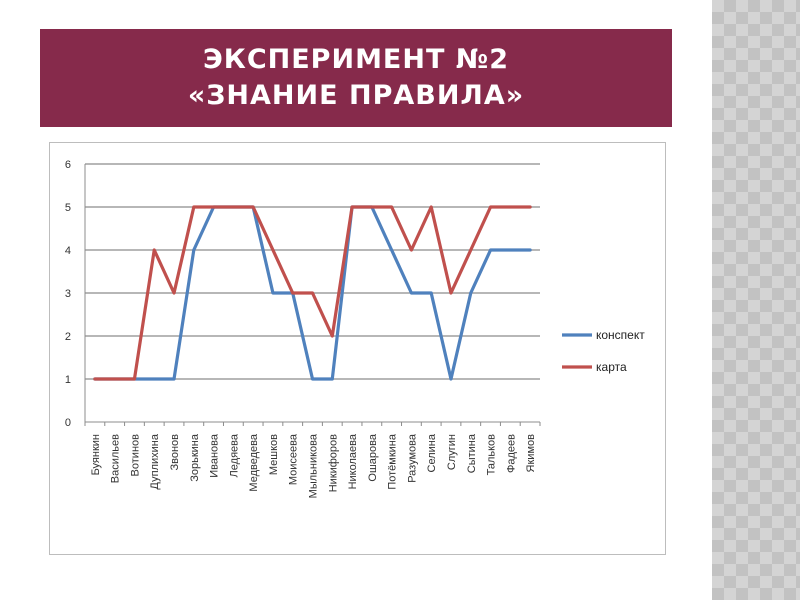 The height and width of the screenshot is (600, 800). I want to click on x-tick-label: Буянкин, so click(96, 454).